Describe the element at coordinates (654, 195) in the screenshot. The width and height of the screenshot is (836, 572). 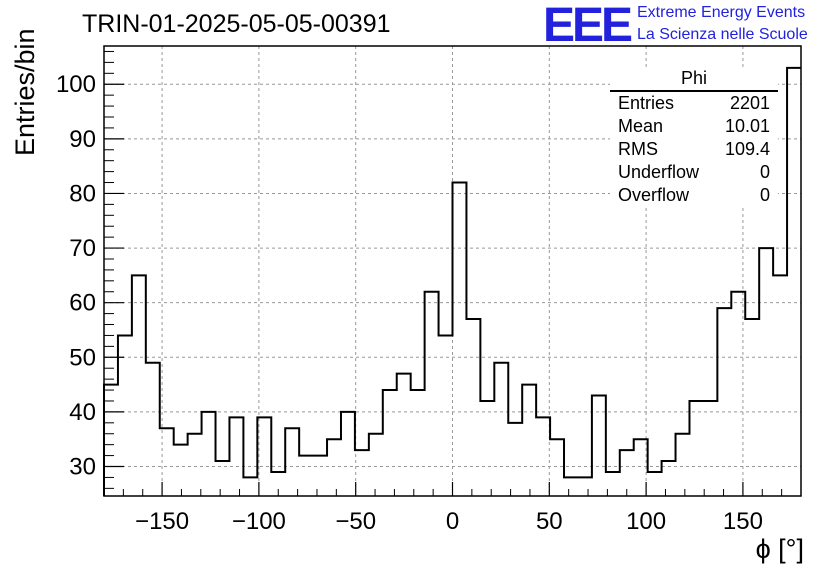
I see `stats-label: Overflow` at that location.